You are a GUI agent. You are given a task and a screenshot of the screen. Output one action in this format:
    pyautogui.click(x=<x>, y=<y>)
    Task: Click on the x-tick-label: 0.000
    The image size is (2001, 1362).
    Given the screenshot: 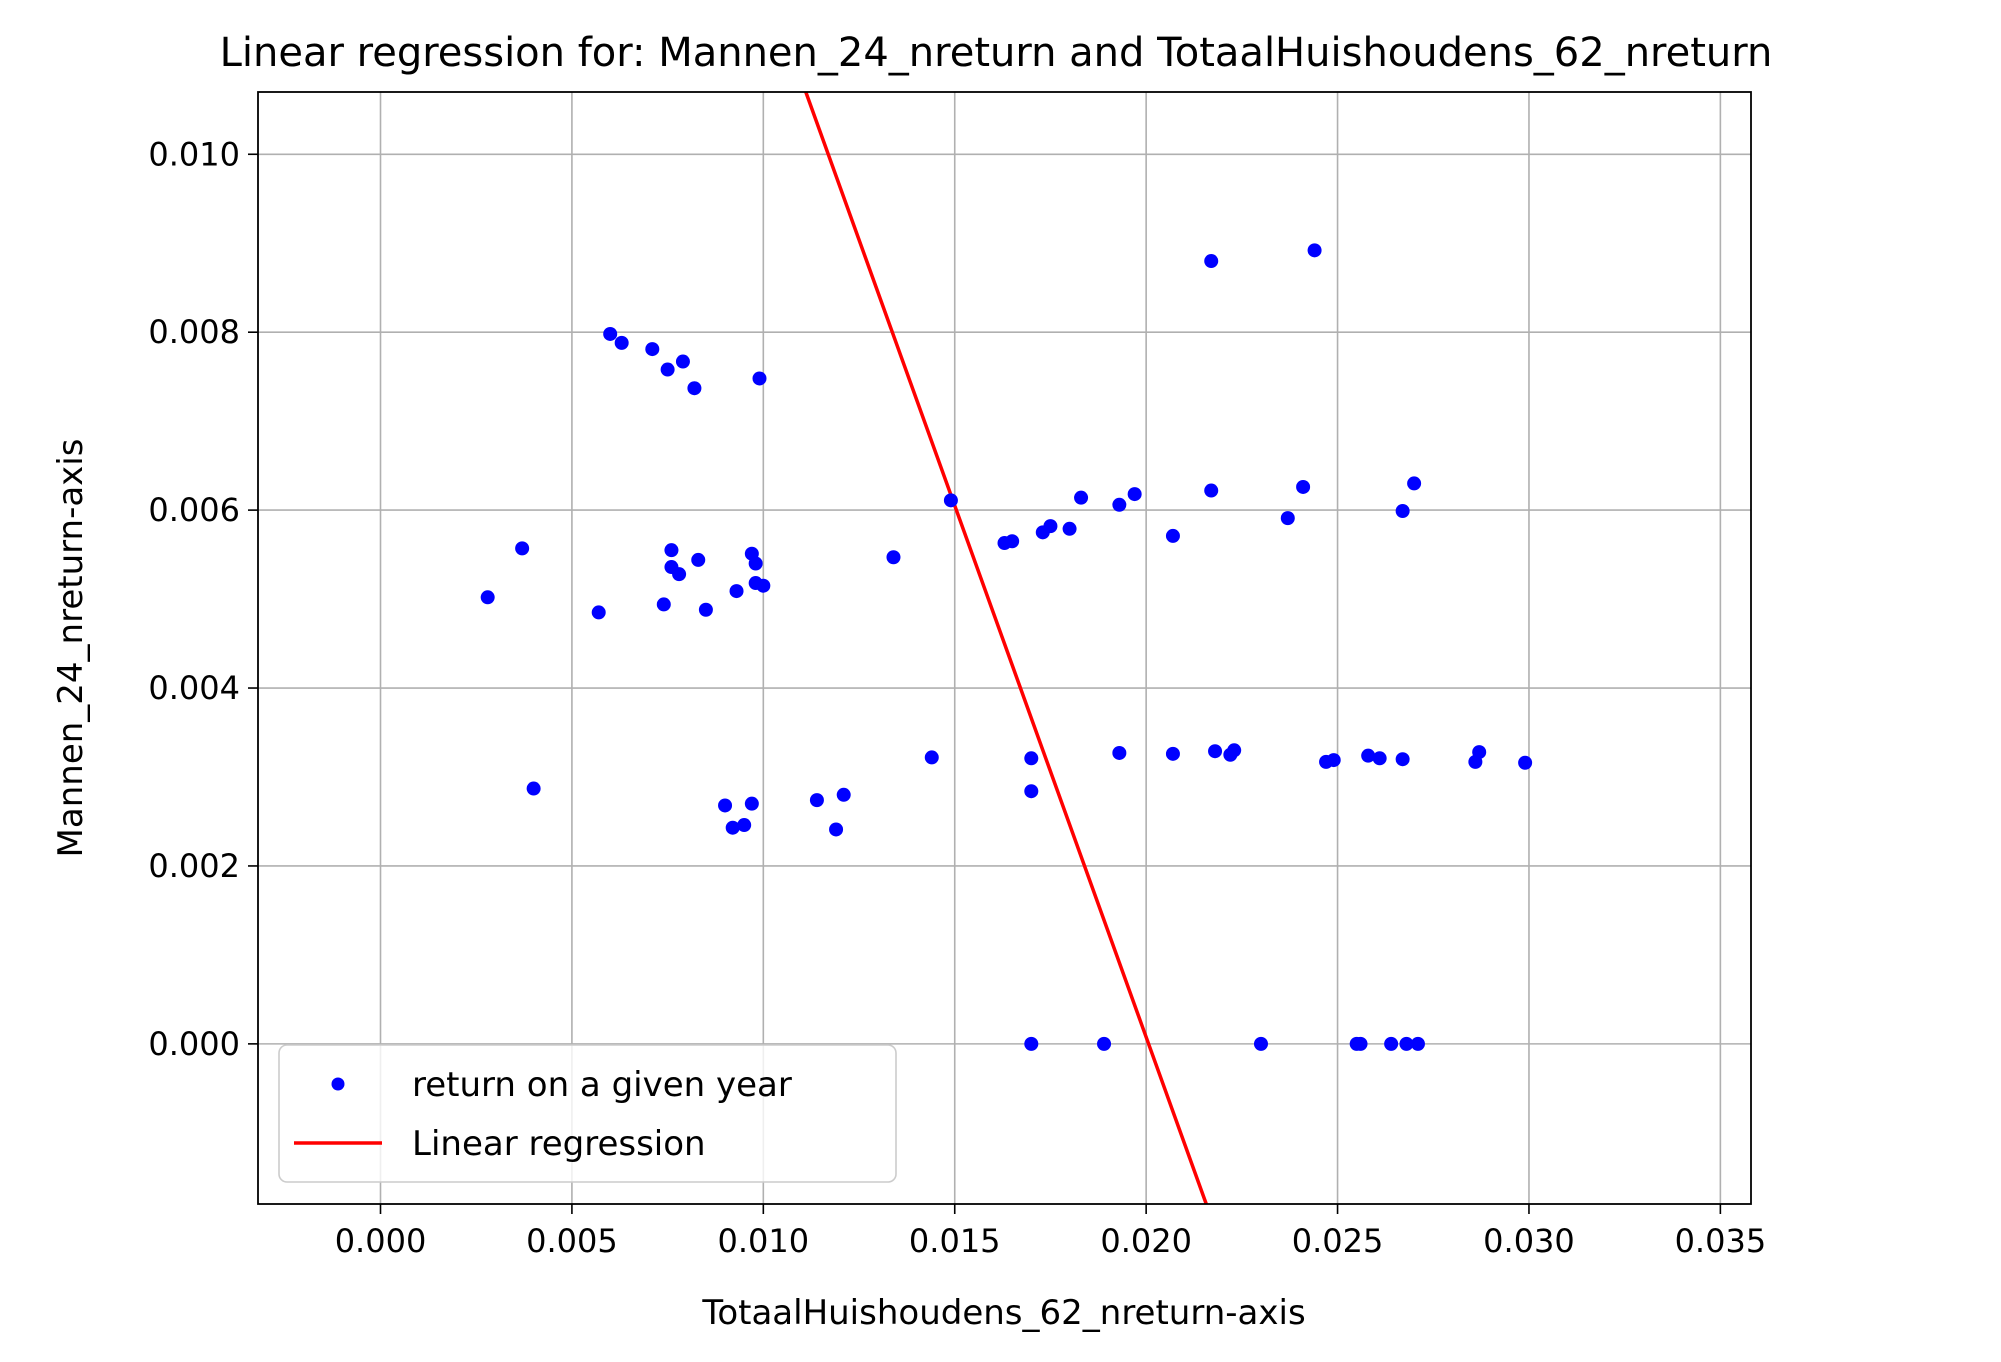 What is the action you would take?
    pyautogui.click(x=381, y=1241)
    